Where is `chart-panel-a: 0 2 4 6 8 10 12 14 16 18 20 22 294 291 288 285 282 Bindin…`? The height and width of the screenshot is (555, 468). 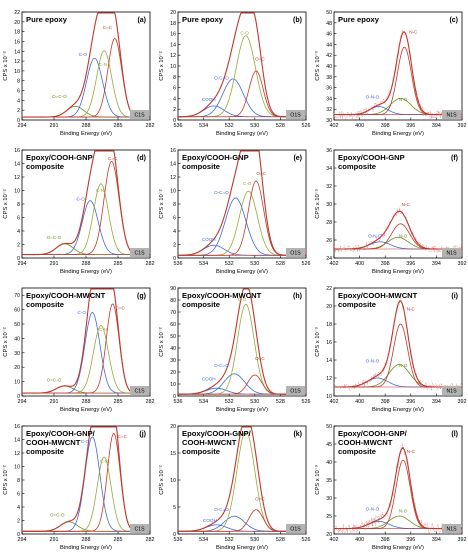 chart-panel-a: 0 2 4 6 8 10 12 14 16 18 20 22 294 291 288 285 282 Bindin… is located at coordinates (79, 73).